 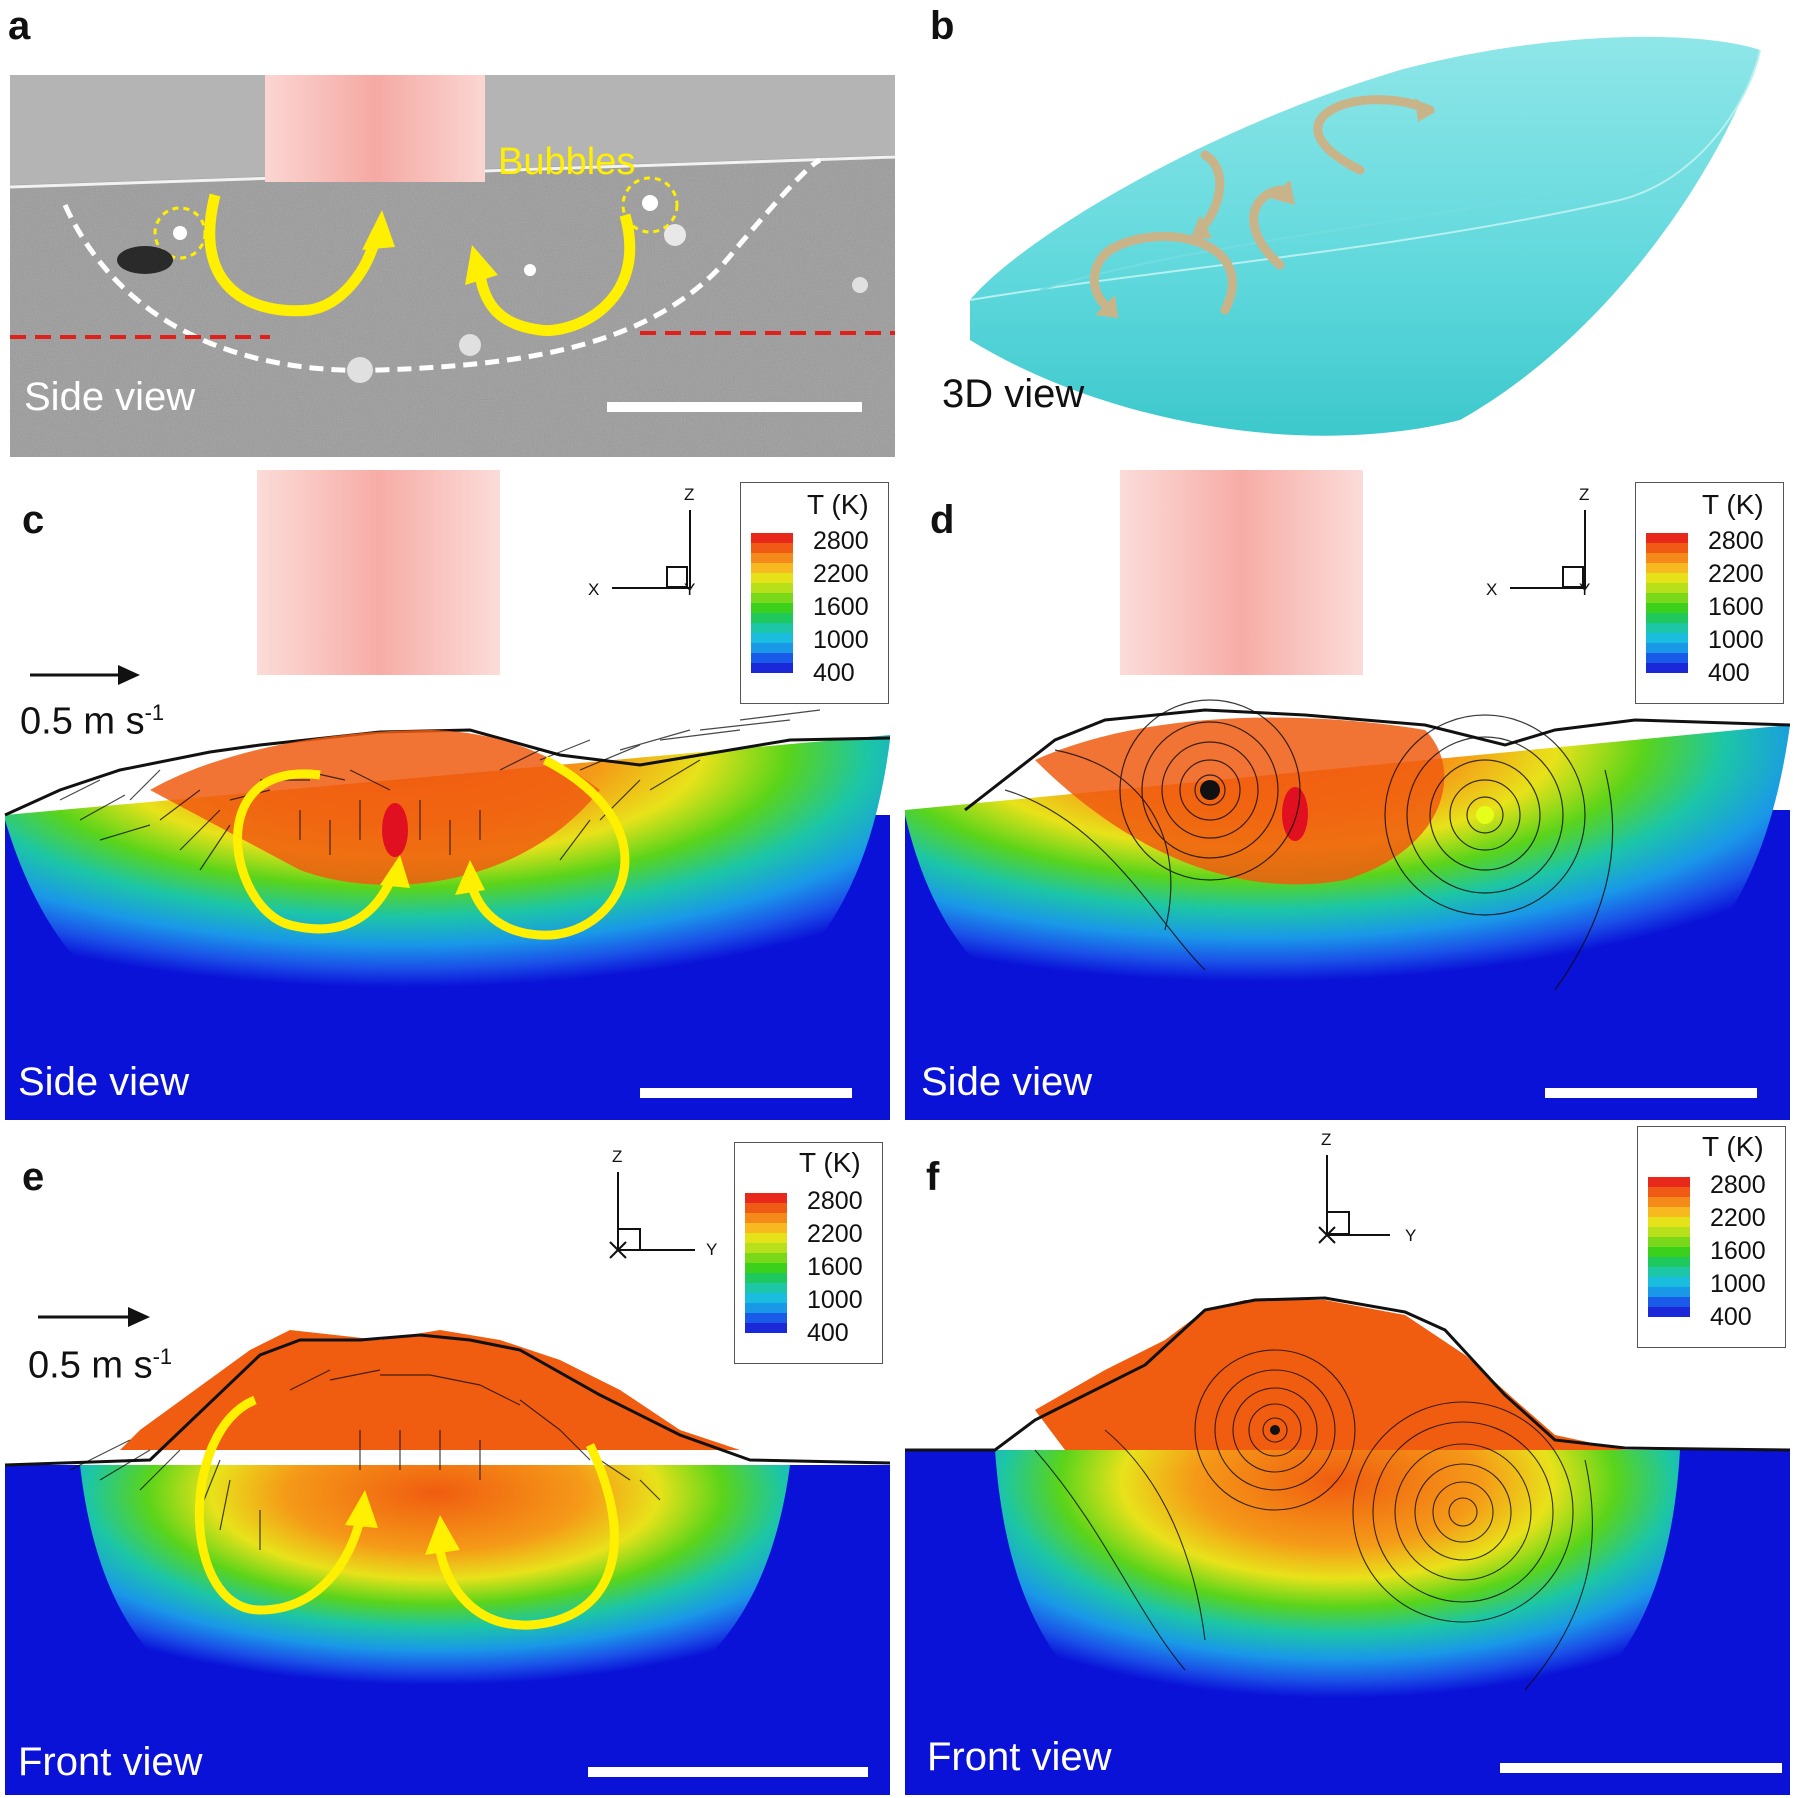 What do you see at coordinates (33, 520) in the screenshot?
I see `panel-c-label: c` at bounding box center [33, 520].